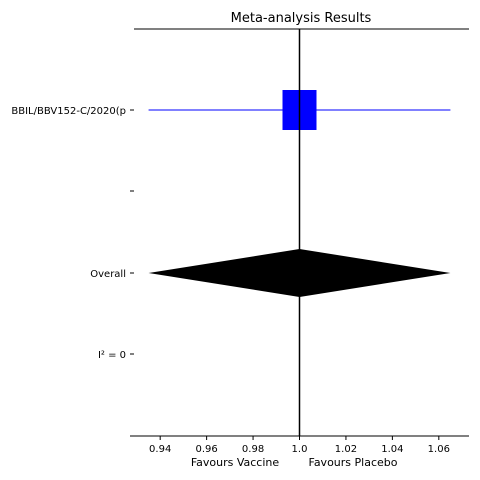  Describe the element at coordinates (301, 18) in the screenshot. I see `chart-title: Meta-analysis Results` at that location.